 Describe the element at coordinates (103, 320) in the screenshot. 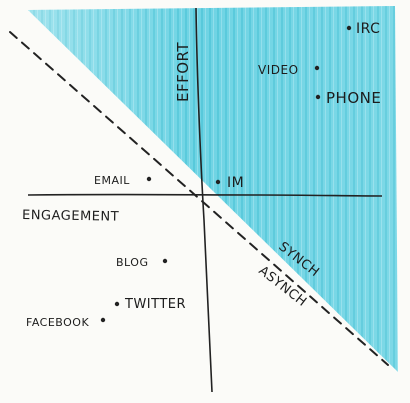

I see `facebook-point` at that location.